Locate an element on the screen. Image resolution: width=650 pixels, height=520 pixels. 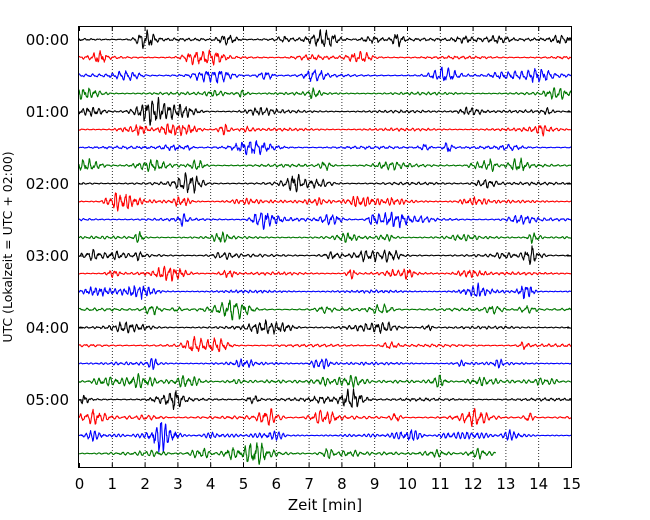
x-tick-label: 13 is located at coordinates (505, 484).